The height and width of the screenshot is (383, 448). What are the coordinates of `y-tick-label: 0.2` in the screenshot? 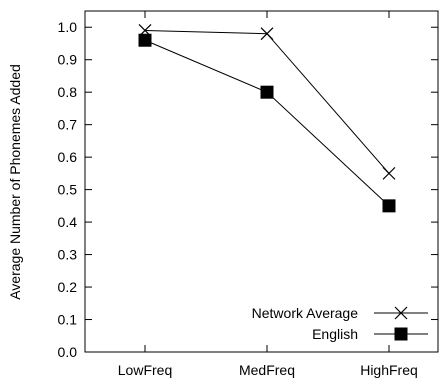 It's located at (68, 287).